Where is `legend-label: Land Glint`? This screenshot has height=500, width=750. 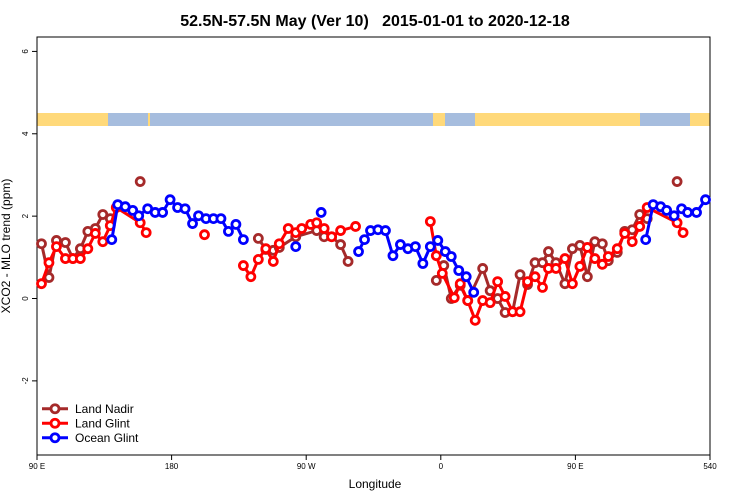
legend-label: Land Glint is located at coordinates (102, 423).